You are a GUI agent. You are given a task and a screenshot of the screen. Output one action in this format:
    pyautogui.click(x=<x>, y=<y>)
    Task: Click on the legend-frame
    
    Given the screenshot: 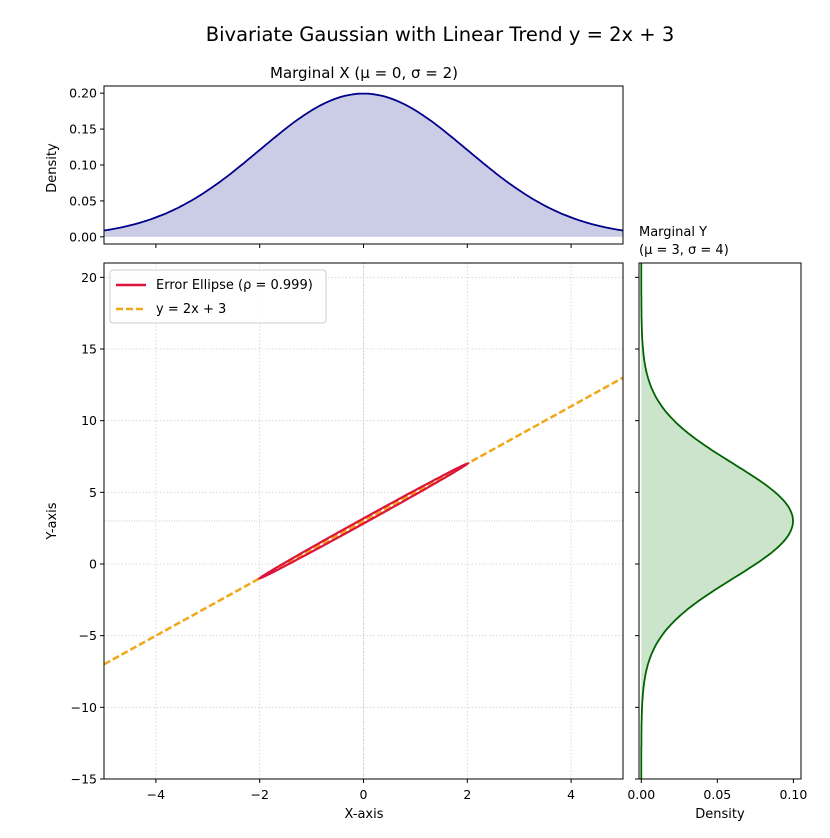 What is the action you would take?
    pyautogui.click(x=218, y=296)
    